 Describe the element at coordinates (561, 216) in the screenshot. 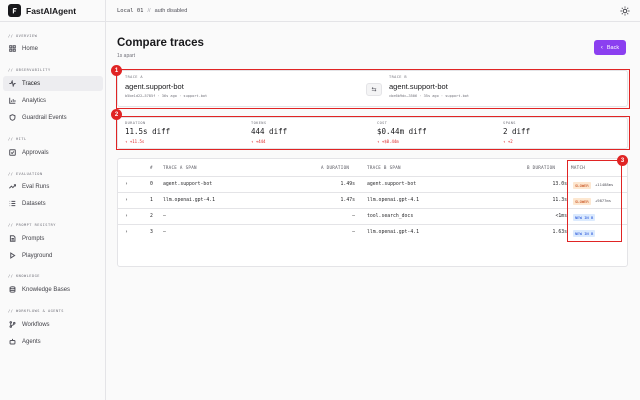

I see `row-b-duration: <1ms` at that location.